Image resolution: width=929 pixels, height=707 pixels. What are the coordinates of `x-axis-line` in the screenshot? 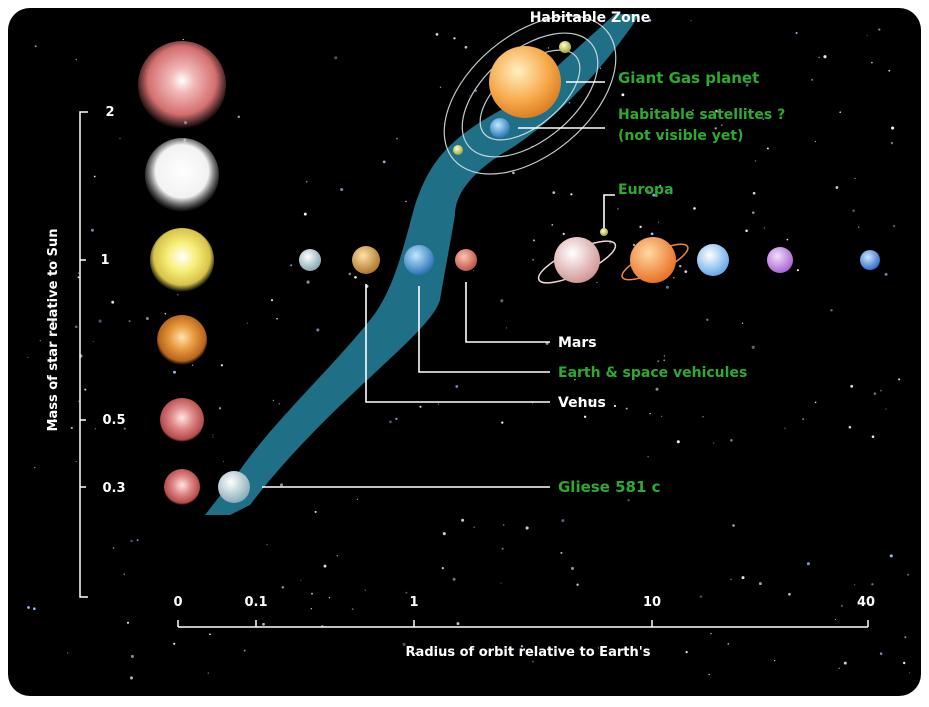 It's located at (523, 624).